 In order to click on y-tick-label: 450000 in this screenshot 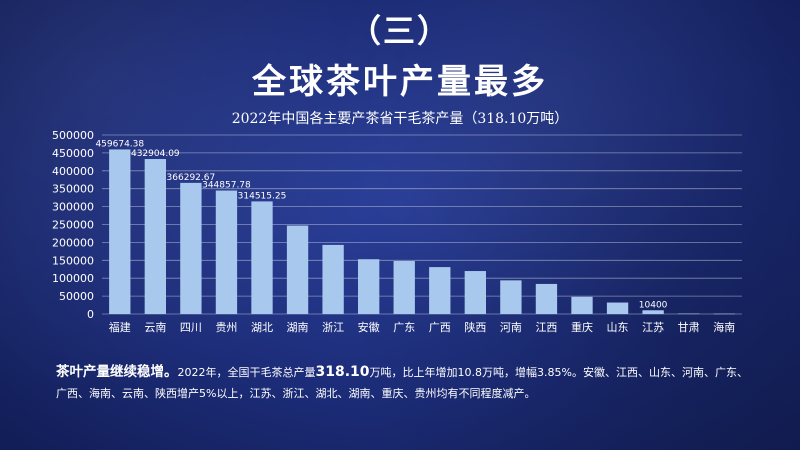, I will do `click(73, 153)`.